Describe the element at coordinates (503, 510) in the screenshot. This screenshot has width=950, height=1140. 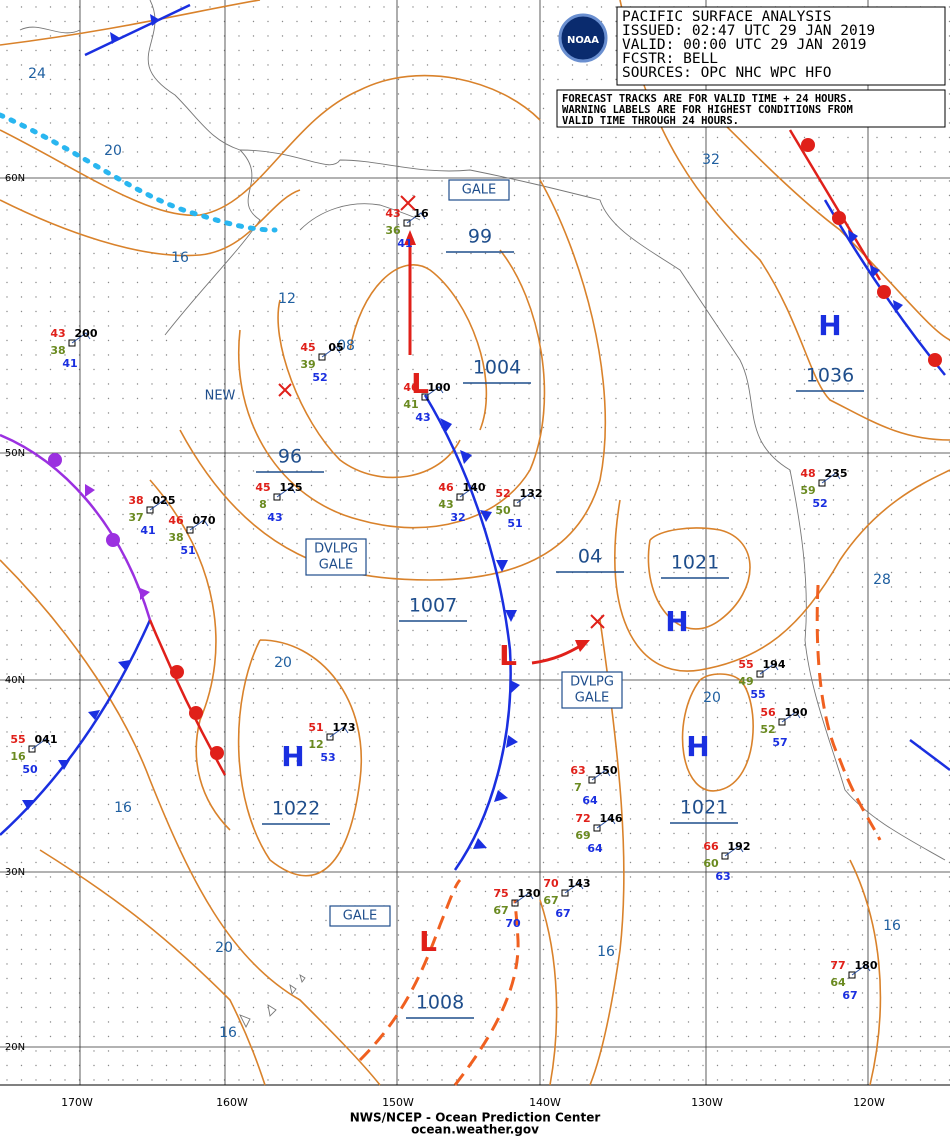
I see `dew-point: 50` at that location.